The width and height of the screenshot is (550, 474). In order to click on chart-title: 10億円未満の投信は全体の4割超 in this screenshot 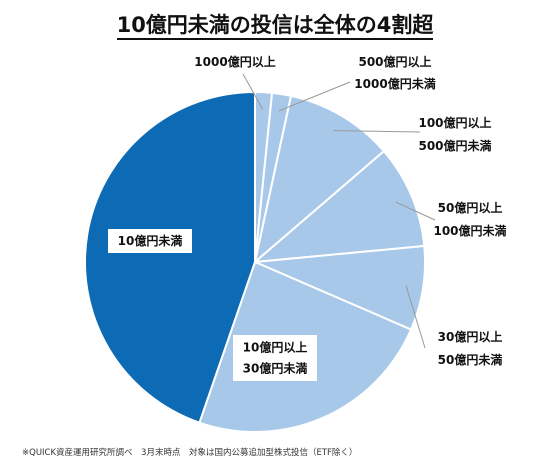, I will do `click(275, 26)`.